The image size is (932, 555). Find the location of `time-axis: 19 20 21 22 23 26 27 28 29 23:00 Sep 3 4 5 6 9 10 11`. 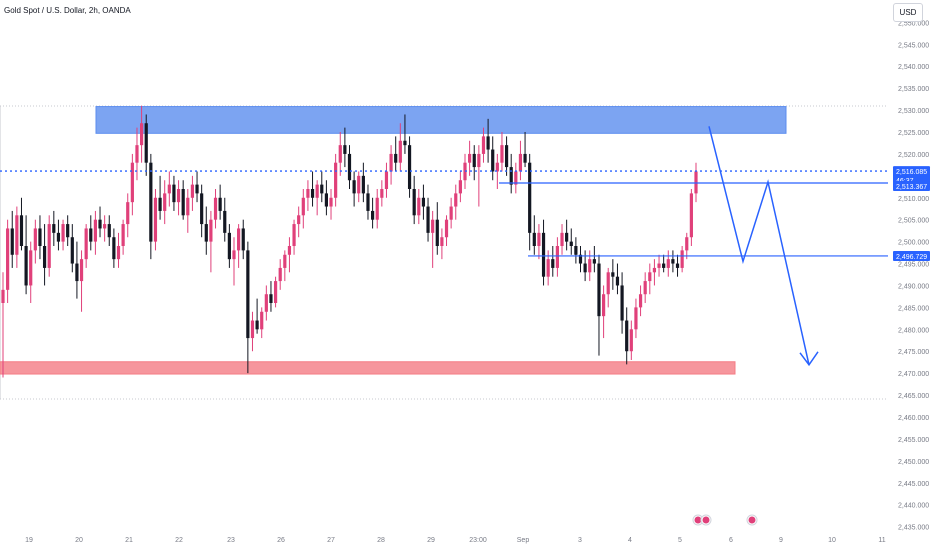

time-axis: 19 20 21 22 23 26 27 28 29 23:00 Sep 3 4 5 6 9 10 11 is located at coordinates (455, 540).